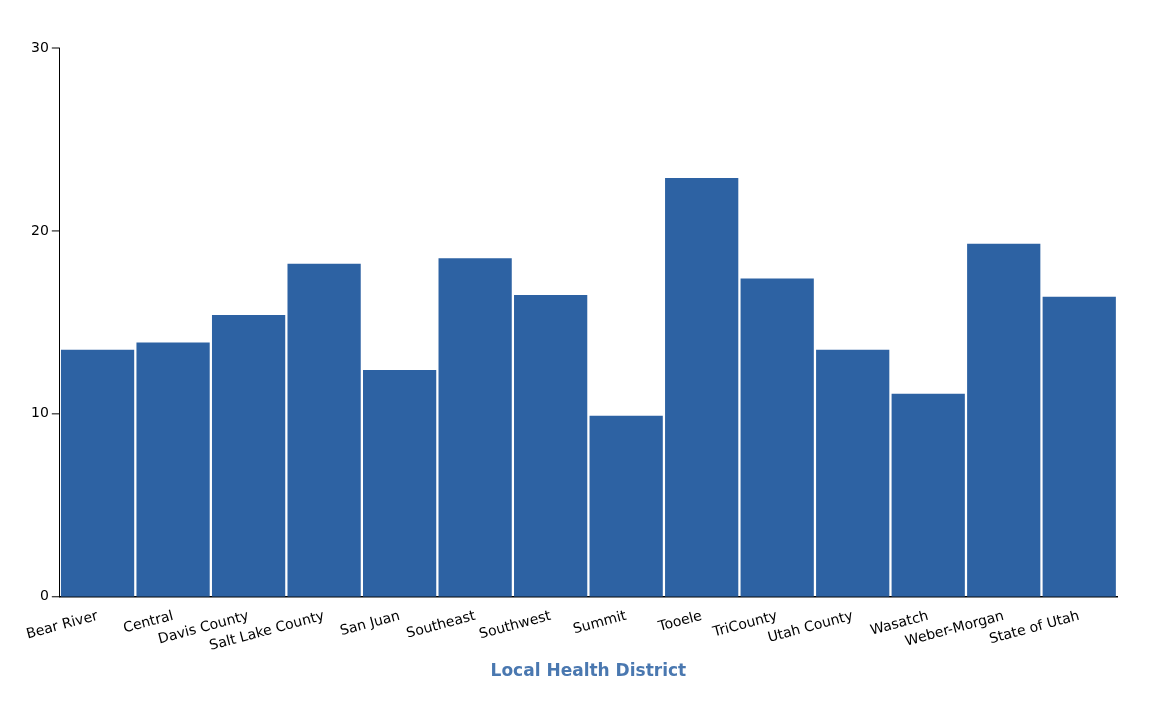 The image size is (1175, 704). I want to click on x-axis-title: Local Health District, so click(588, 670).